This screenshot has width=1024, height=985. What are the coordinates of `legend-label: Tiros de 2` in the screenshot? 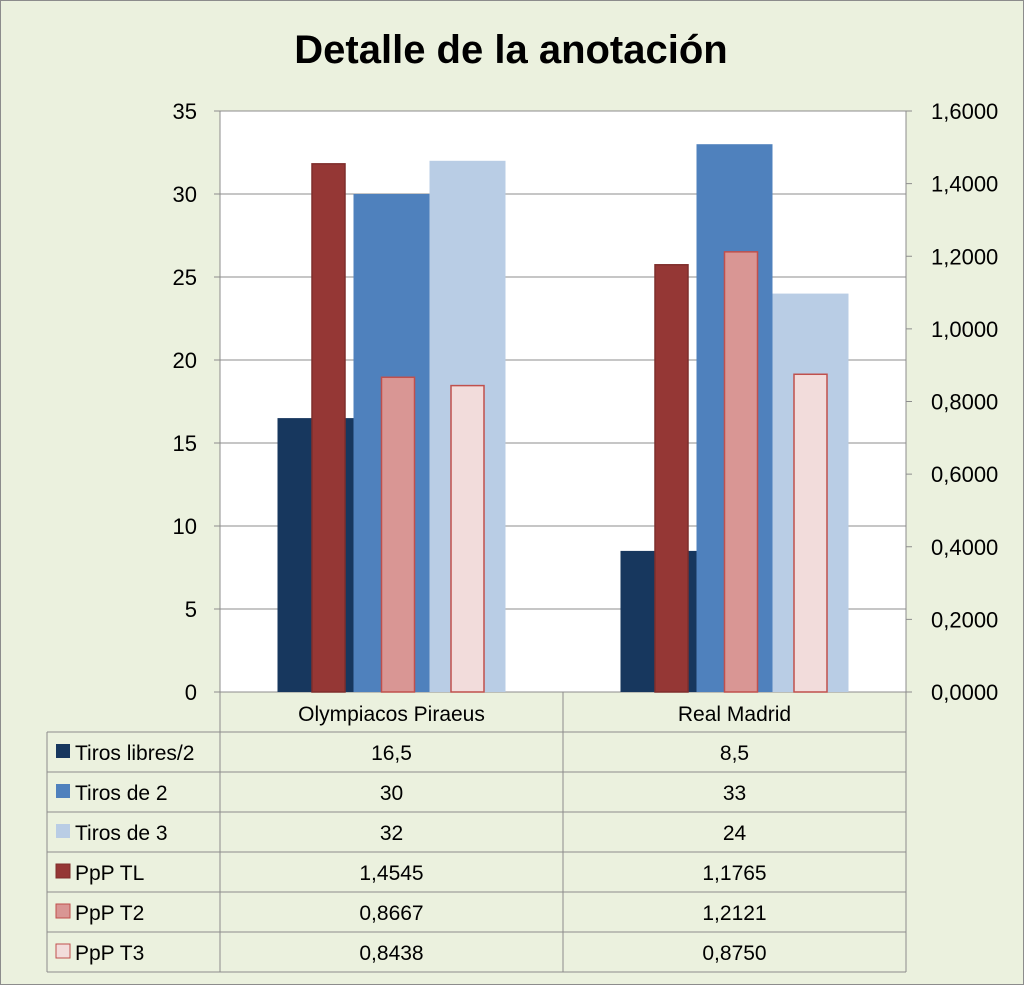 It's located at (121, 793).